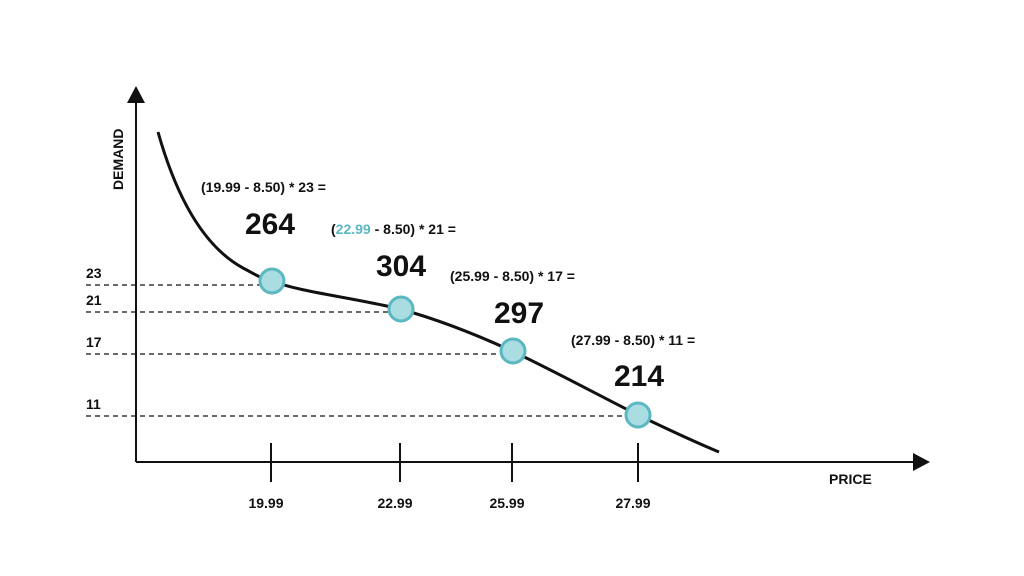 This screenshot has width=1024, height=576. I want to click on revenue-result: 304, so click(401, 266).